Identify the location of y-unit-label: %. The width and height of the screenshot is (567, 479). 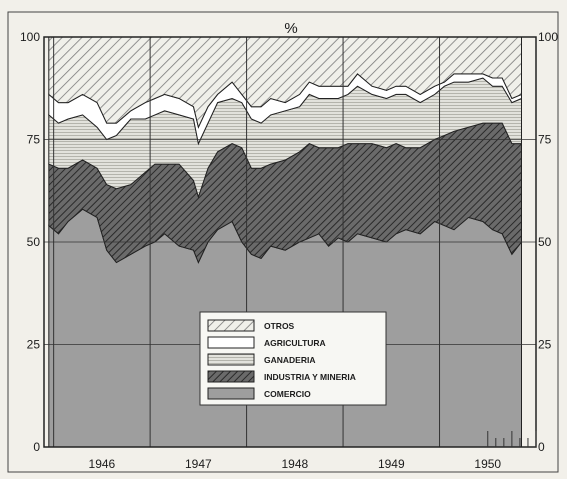
(290, 28).